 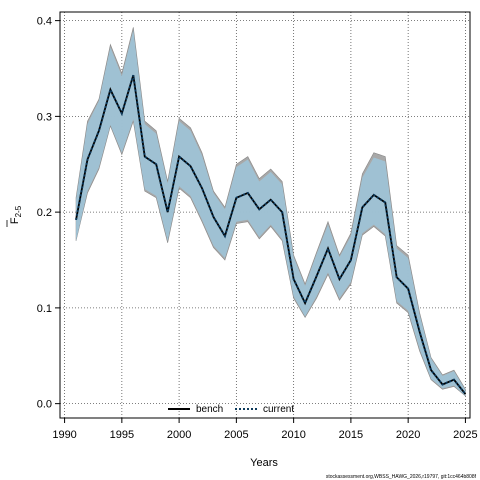 What do you see at coordinates (64, 435) in the screenshot?
I see `x-tick-label-0: 1990` at bounding box center [64, 435].